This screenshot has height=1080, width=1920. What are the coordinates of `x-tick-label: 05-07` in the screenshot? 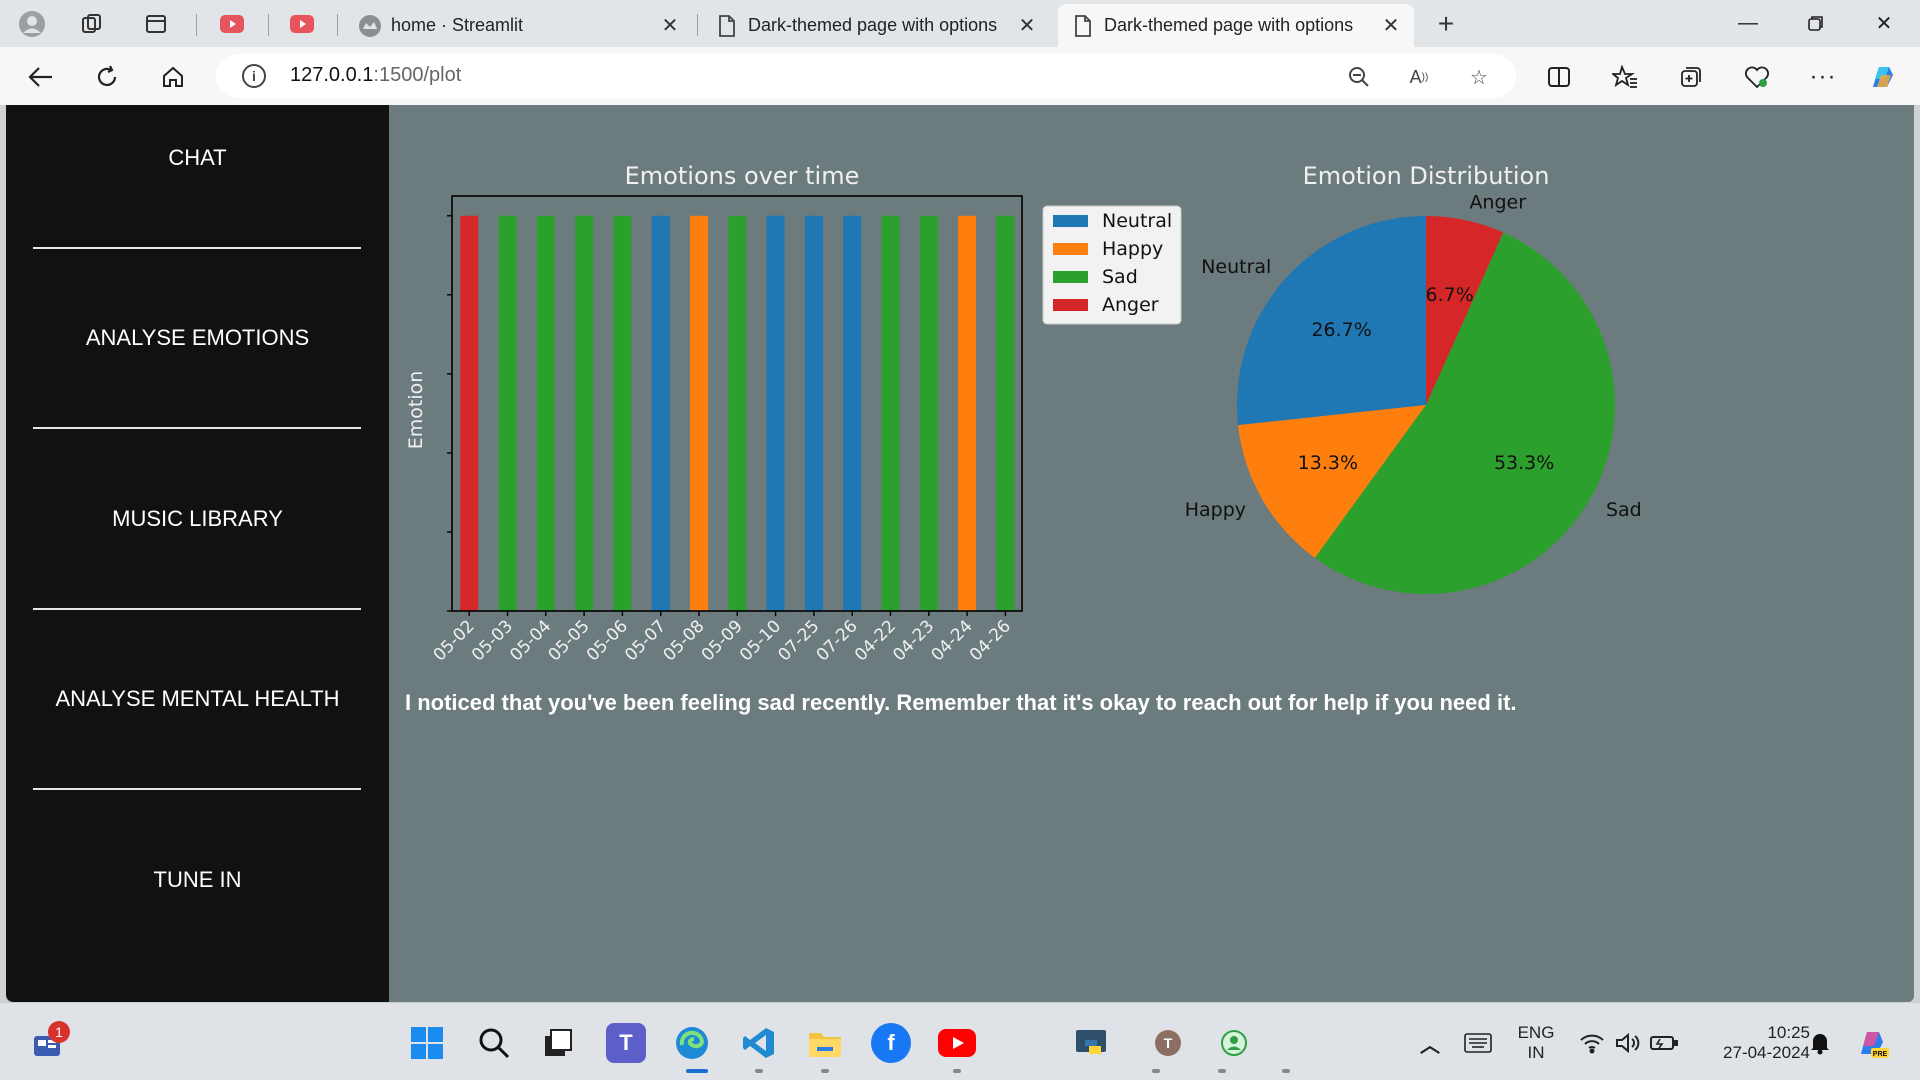 It's located at (645, 640).